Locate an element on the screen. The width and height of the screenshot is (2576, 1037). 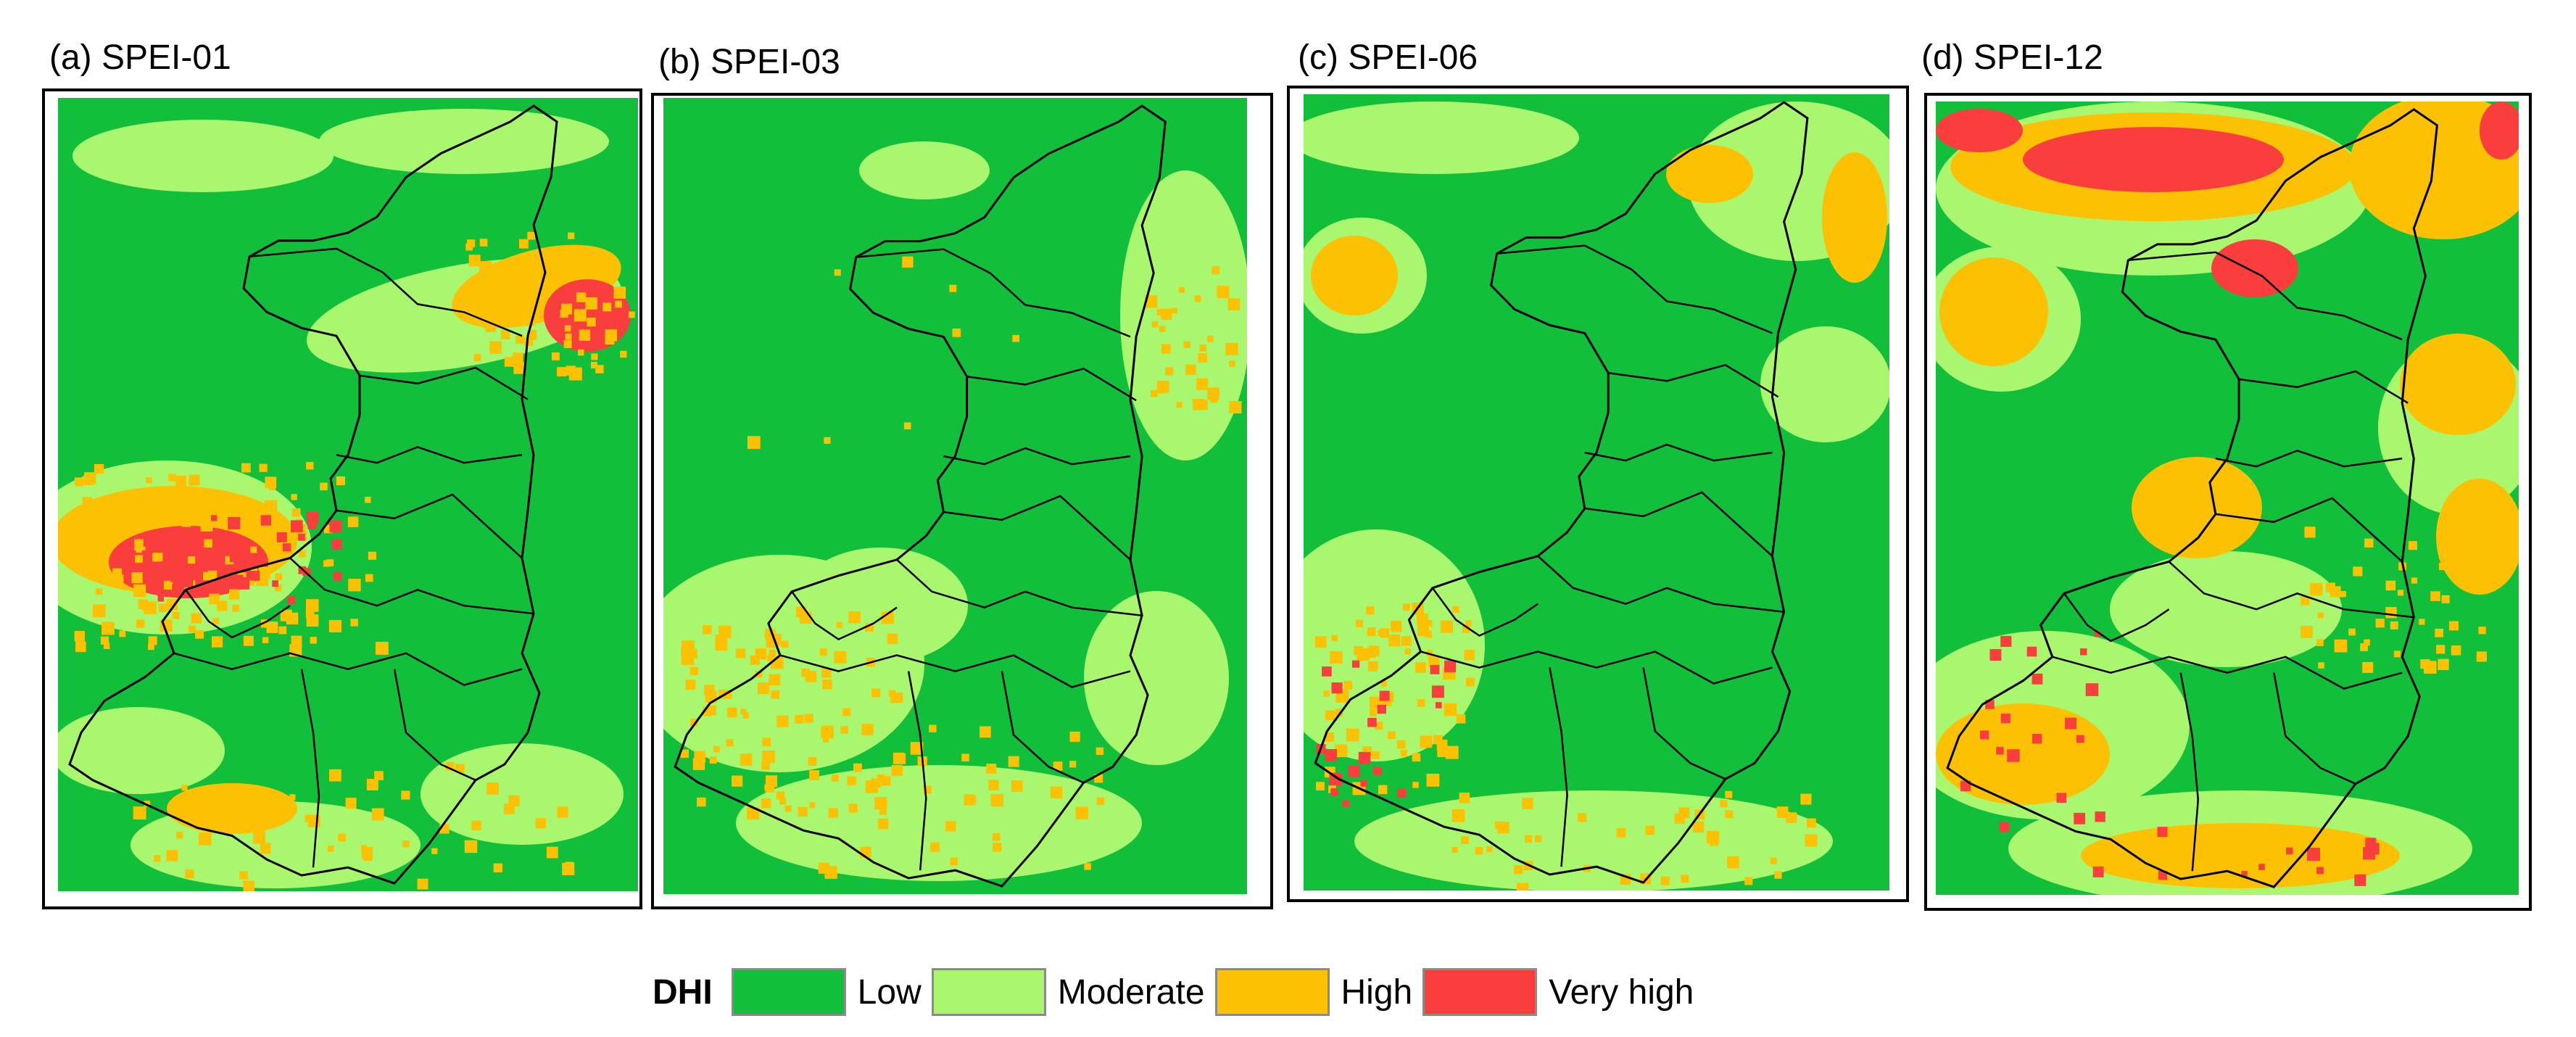
legend-swatch-low is located at coordinates (788, 992).